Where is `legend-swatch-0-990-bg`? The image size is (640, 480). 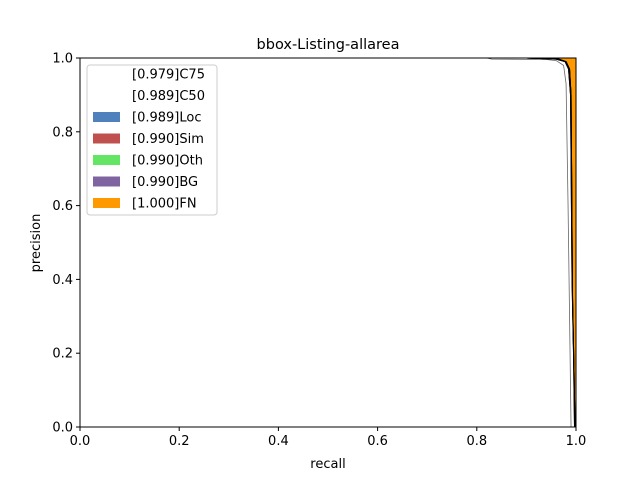
legend-swatch-0-990-bg is located at coordinates (106, 181).